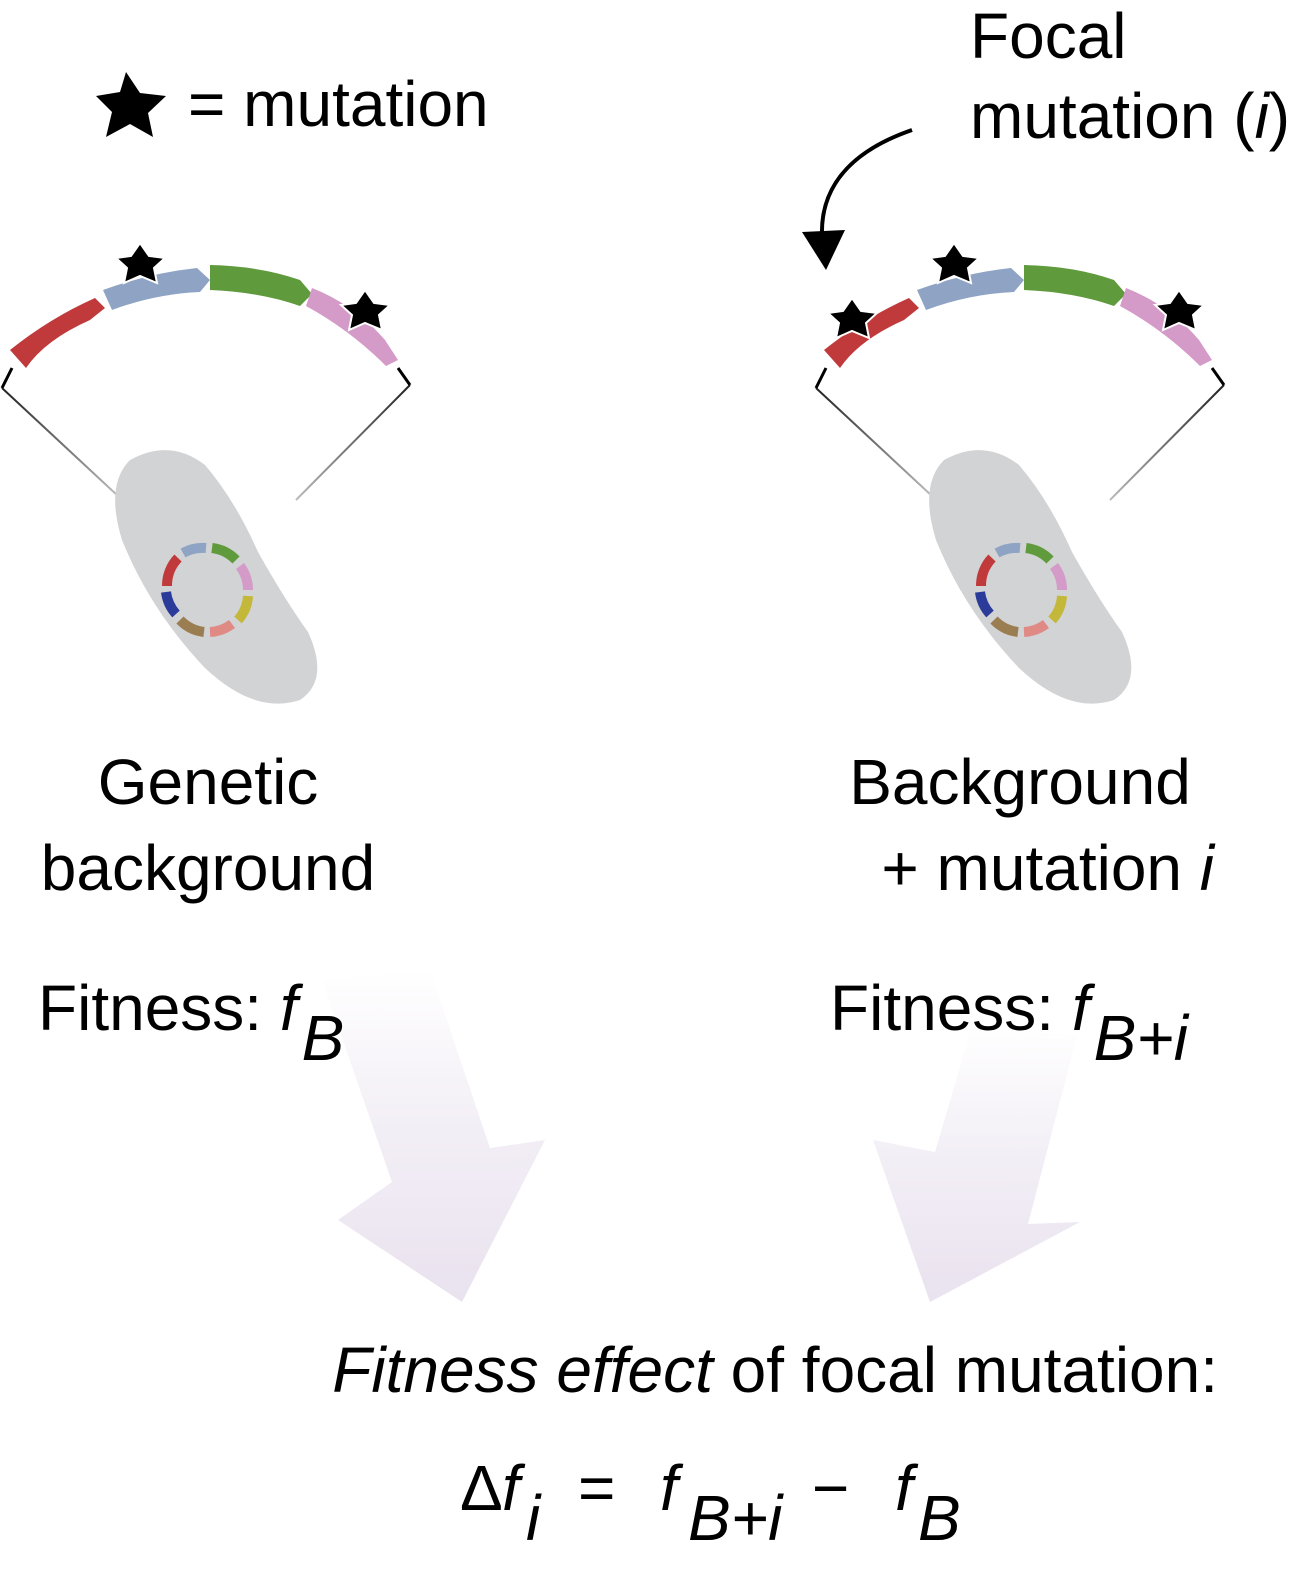 This screenshot has width=1314, height=1586. What do you see at coordinates (830, 1488) in the screenshot?
I see `formula-minus: −` at bounding box center [830, 1488].